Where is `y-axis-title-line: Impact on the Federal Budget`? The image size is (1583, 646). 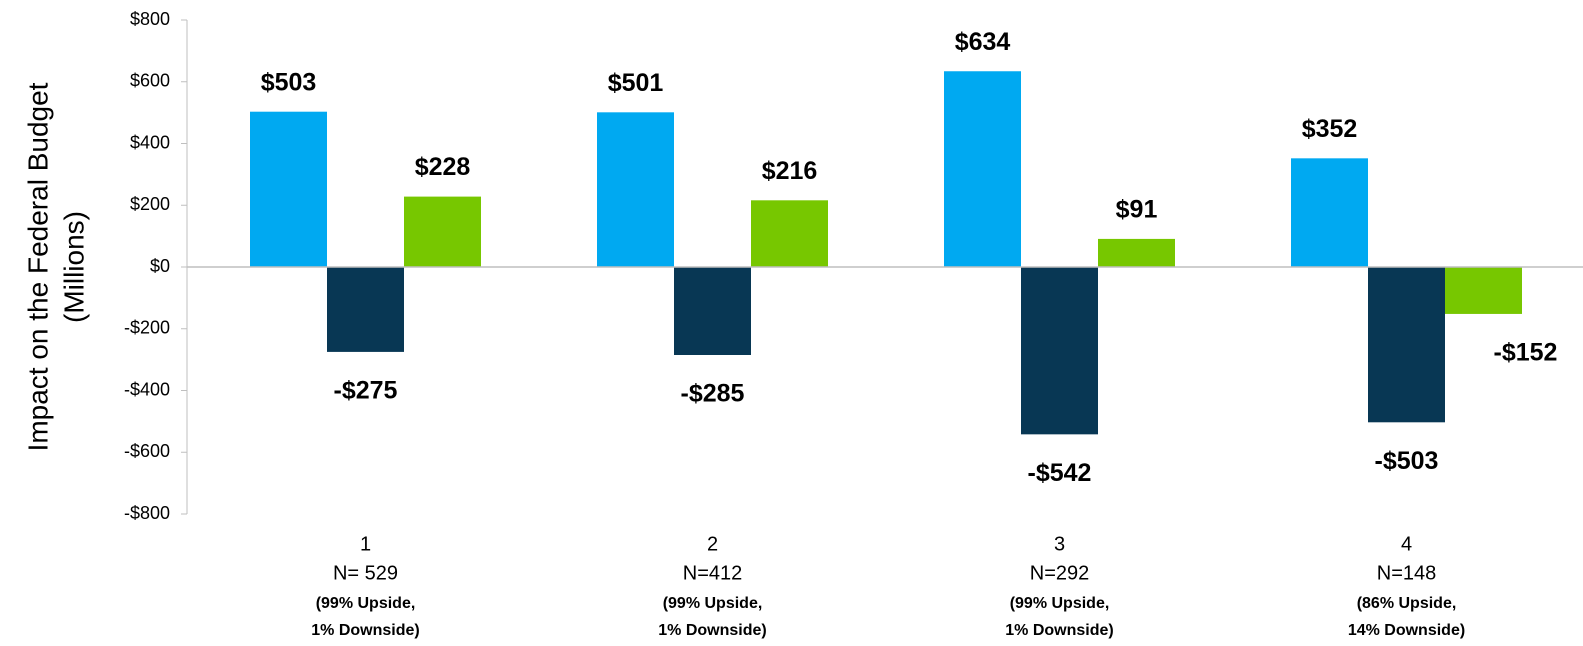 y-axis-title-line: Impact on the Federal Budget is located at coordinates (37, 266).